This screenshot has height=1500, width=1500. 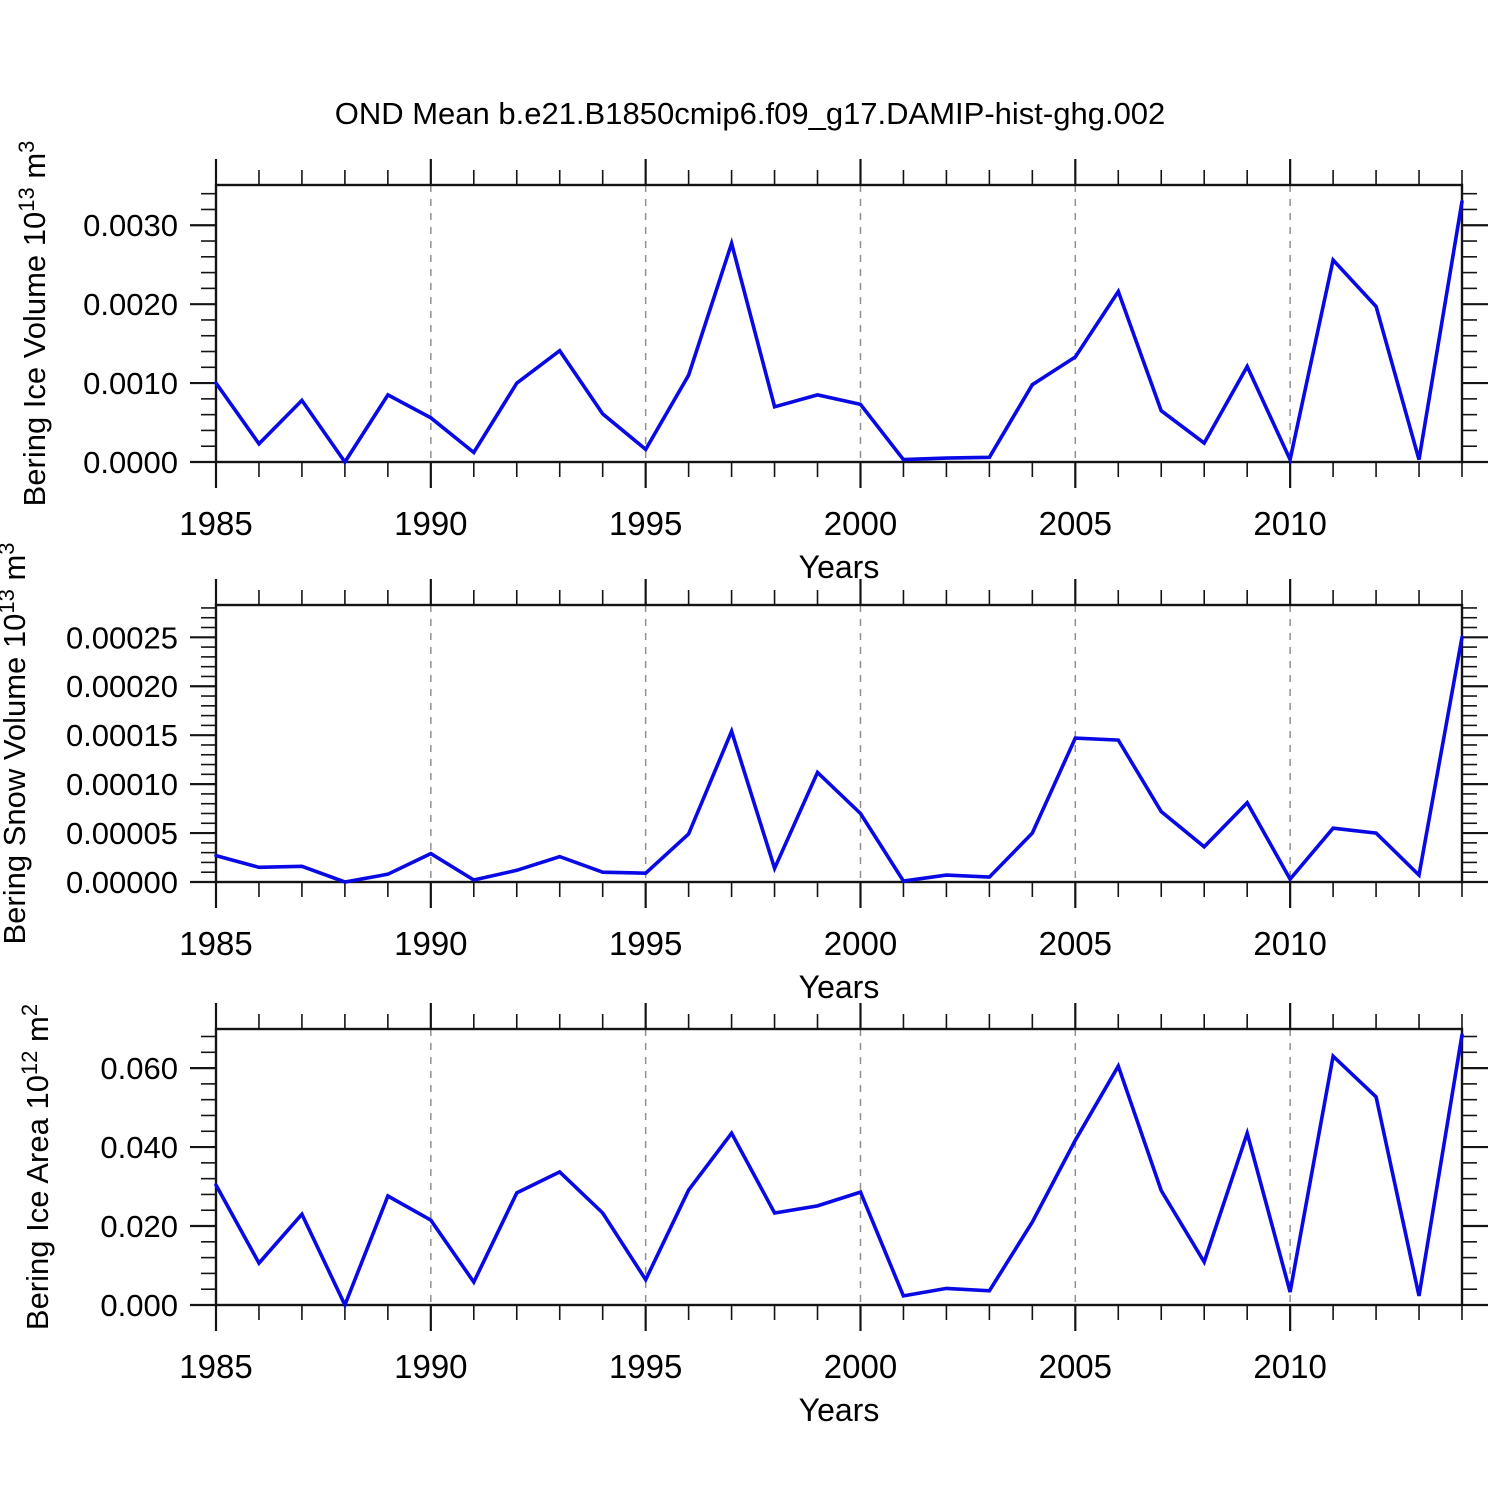 I want to click on y-tick-label: 0.000, so click(x=139, y=1305).